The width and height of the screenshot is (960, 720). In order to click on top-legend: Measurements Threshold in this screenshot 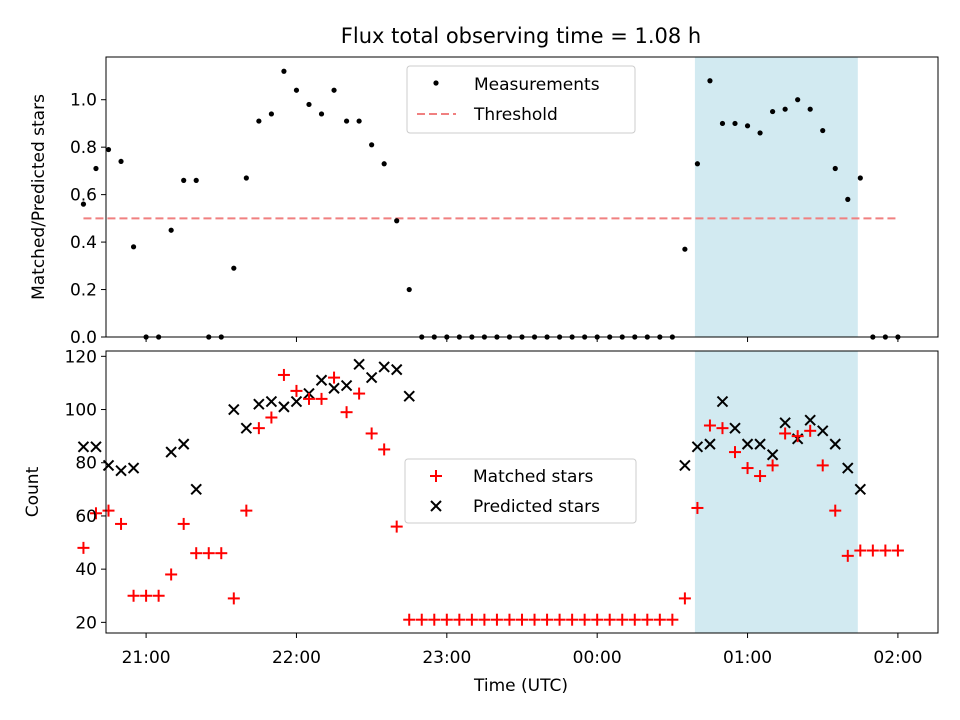, I will do `click(521, 99)`.